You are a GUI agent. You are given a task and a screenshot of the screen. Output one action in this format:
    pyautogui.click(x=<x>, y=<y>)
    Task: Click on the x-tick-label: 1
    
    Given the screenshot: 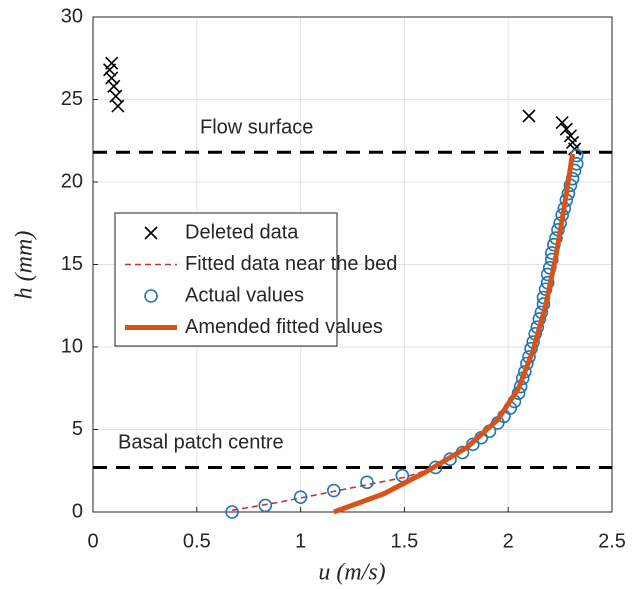 What is the action you would take?
    pyautogui.click(x=300, y=541)
    